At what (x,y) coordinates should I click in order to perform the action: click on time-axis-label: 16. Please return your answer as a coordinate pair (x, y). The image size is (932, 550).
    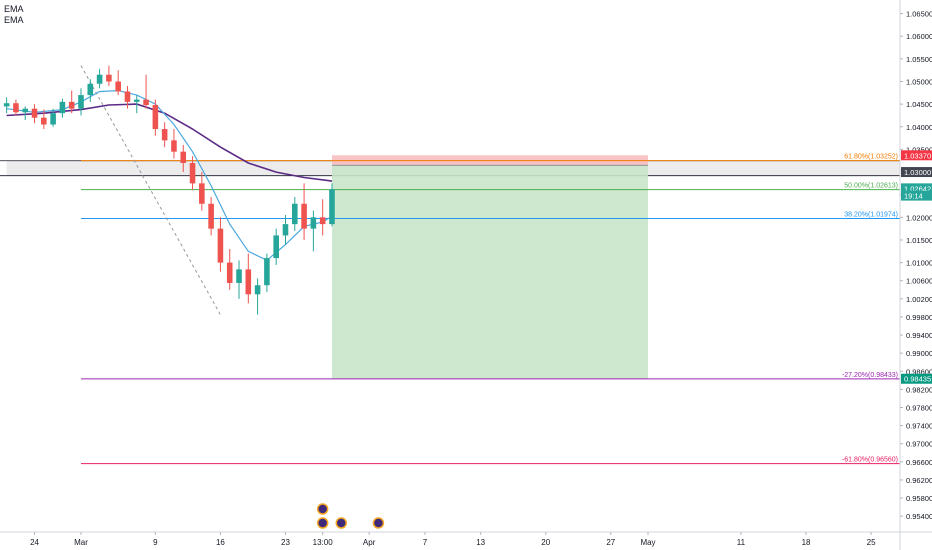
    Looking at the image, I should click on (220, 542).